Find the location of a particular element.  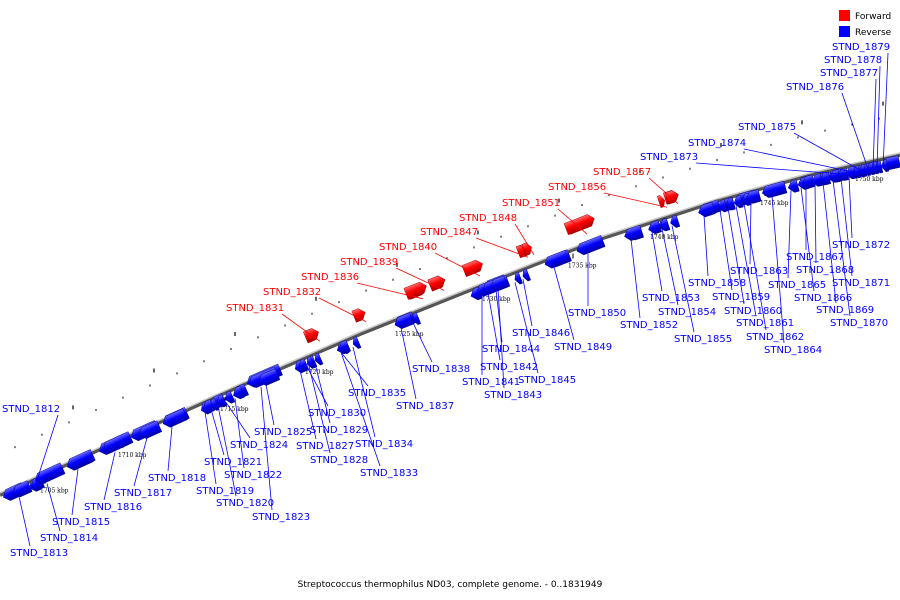

gene-label: STND_1827 is located at coordinates (325, 446).